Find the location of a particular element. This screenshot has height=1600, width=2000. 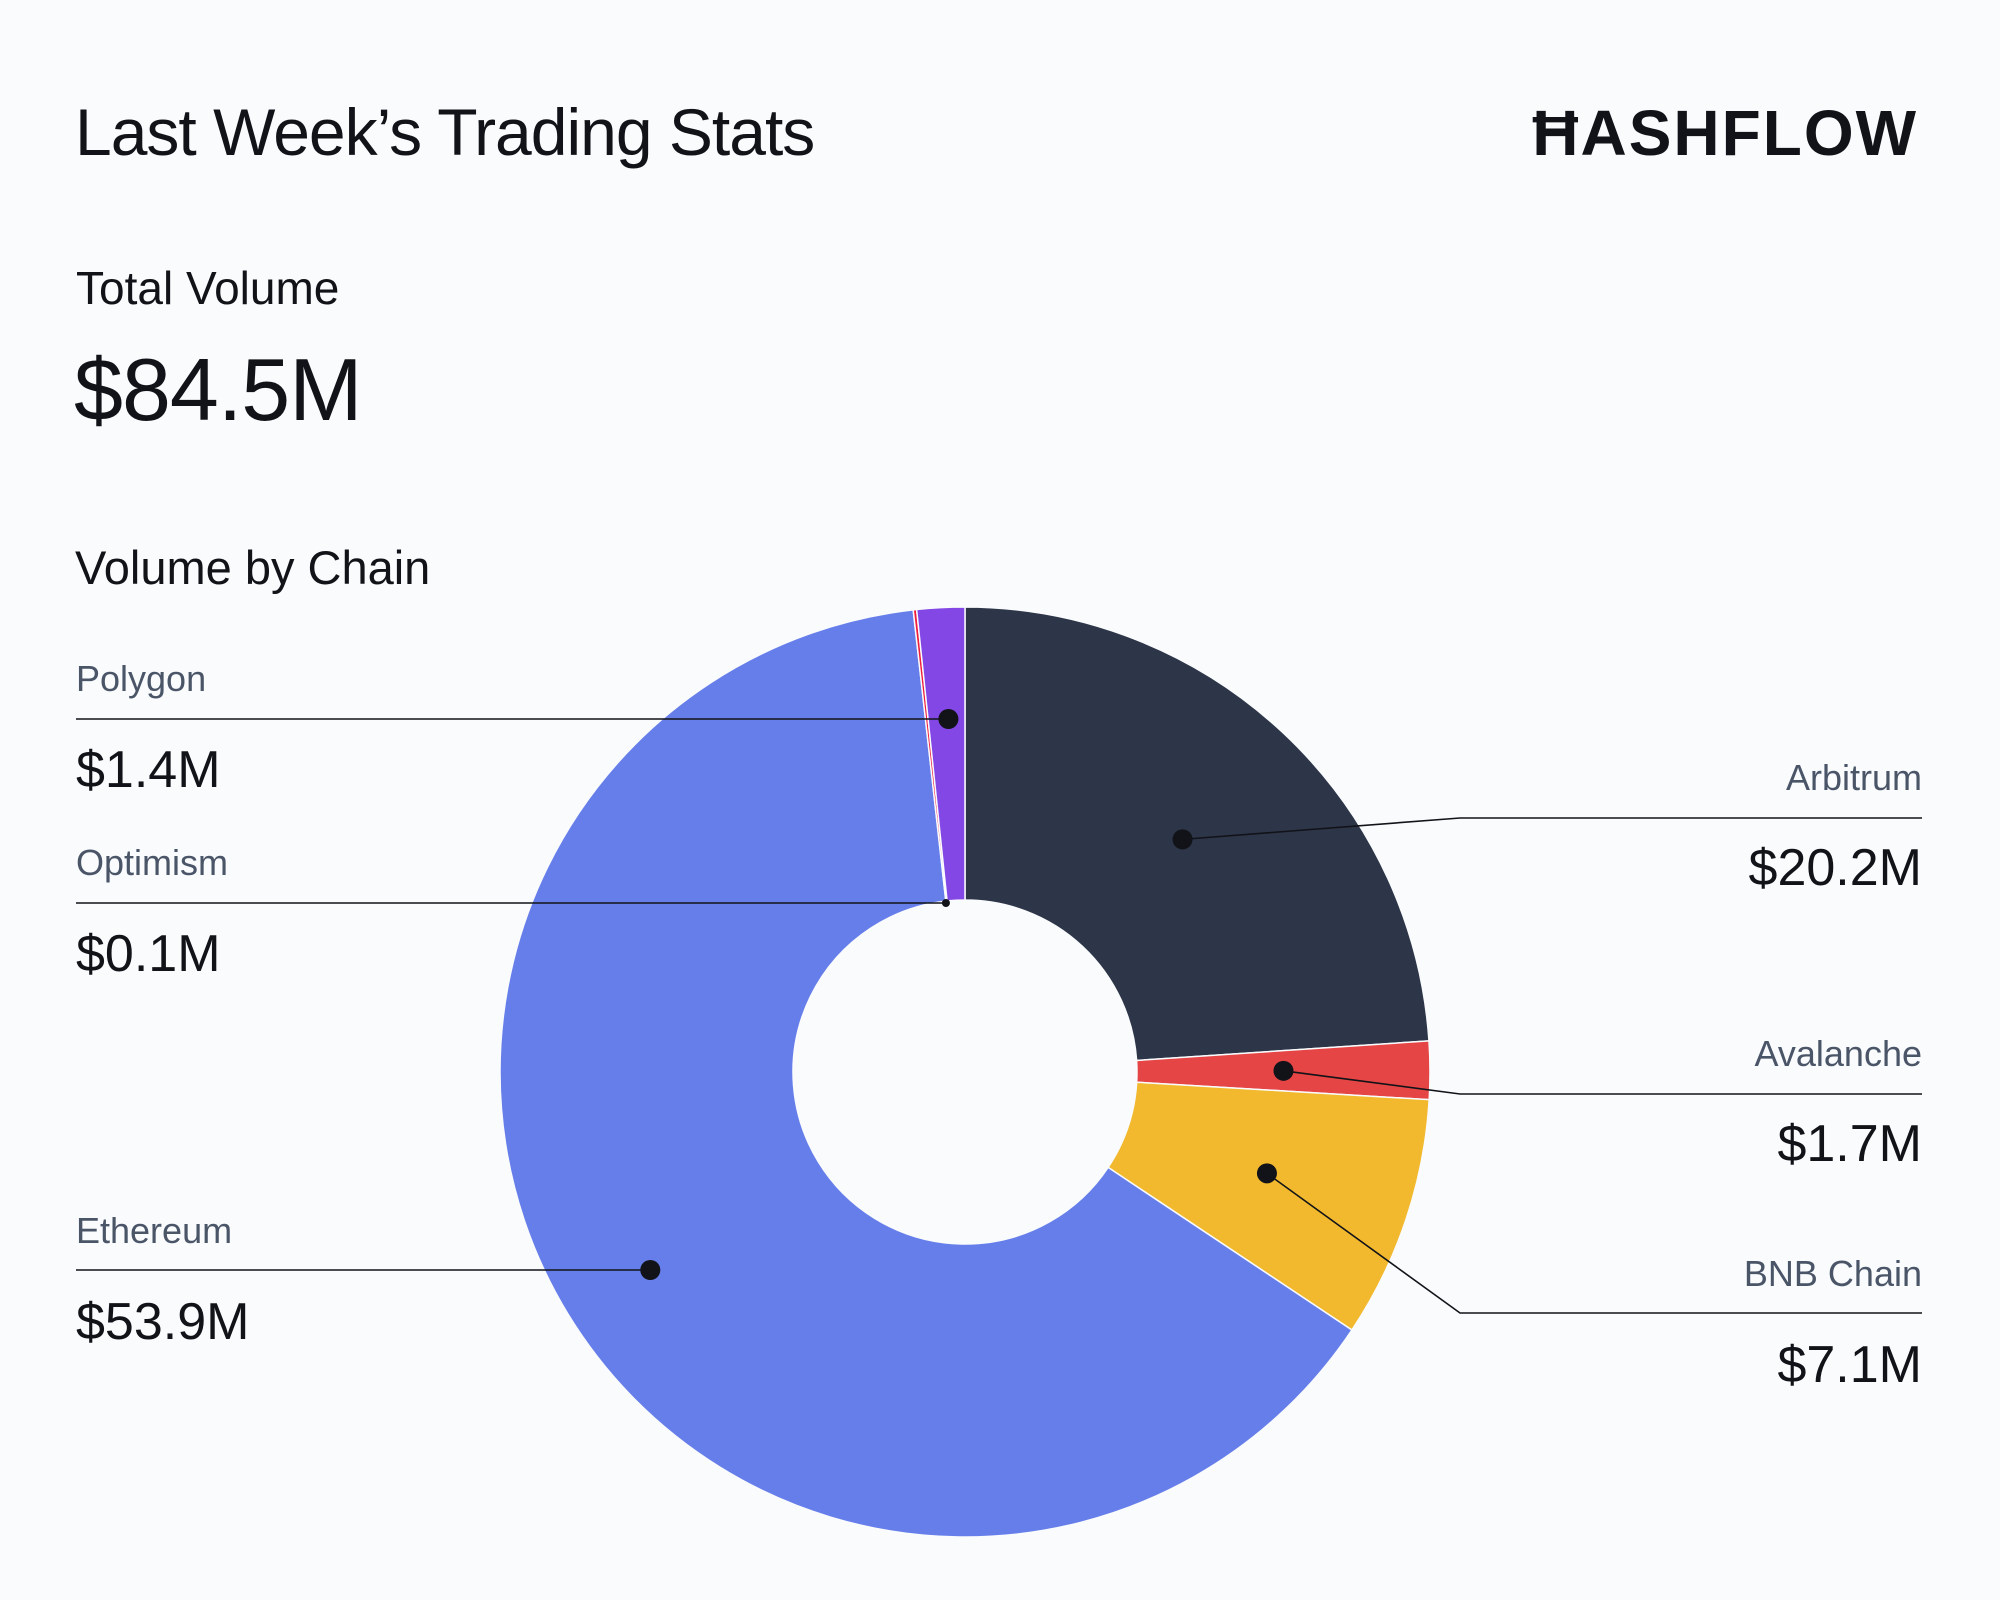

label-name-arbitrum: Arbitrum is located at coordinates (1854, 777).